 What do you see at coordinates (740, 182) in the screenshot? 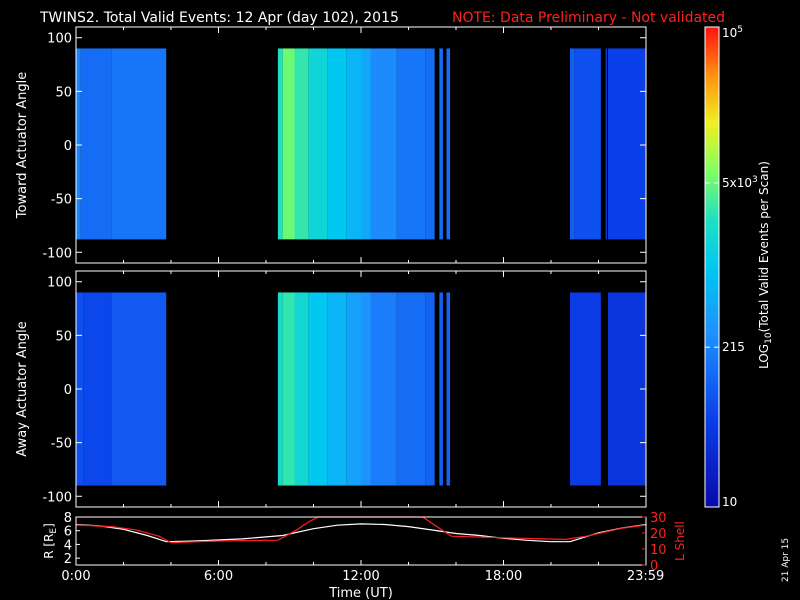
I see `colorbar-tick-label: 5x103` at bounding box center [740, 182].